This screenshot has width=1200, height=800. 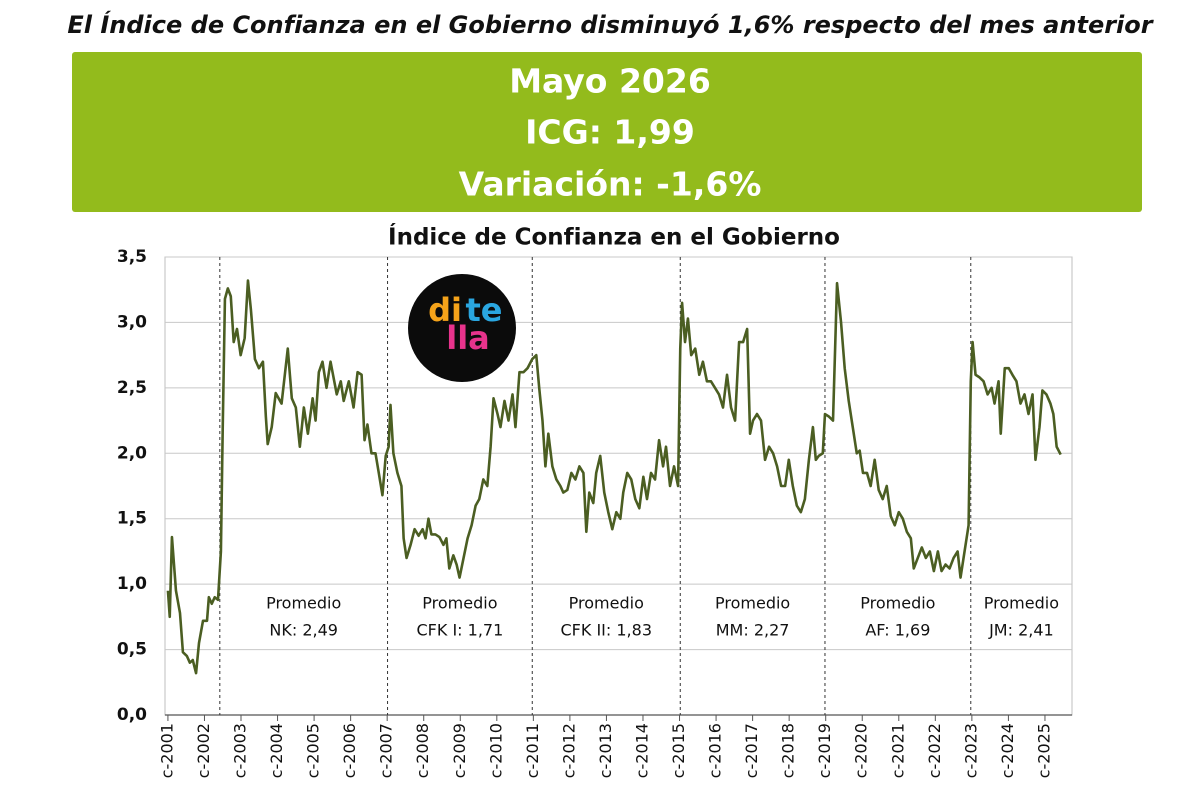 What do you see at coordinates (422, 750) in the screenshot?
I see `x-tick-label: c-2008` at bounding box center [422, 750].